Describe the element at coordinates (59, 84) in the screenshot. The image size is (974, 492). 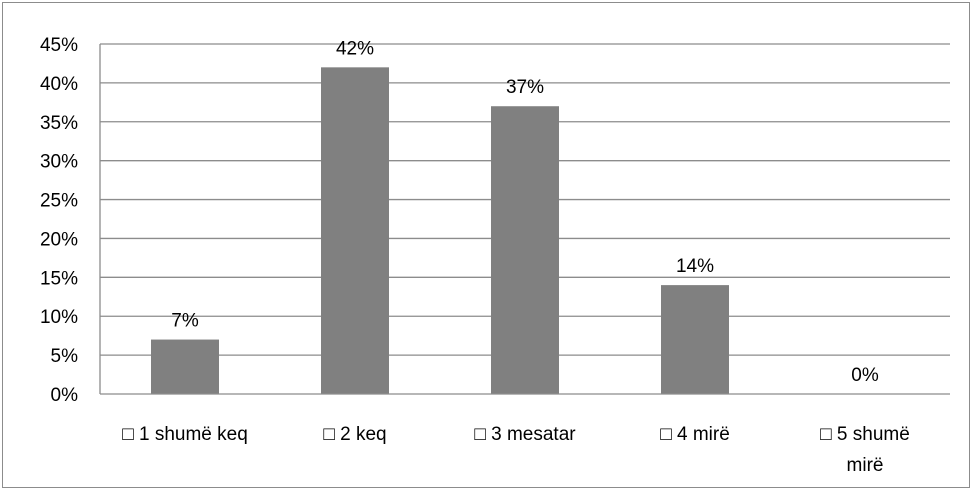
I see `y-tick-label: 40%` at that location.